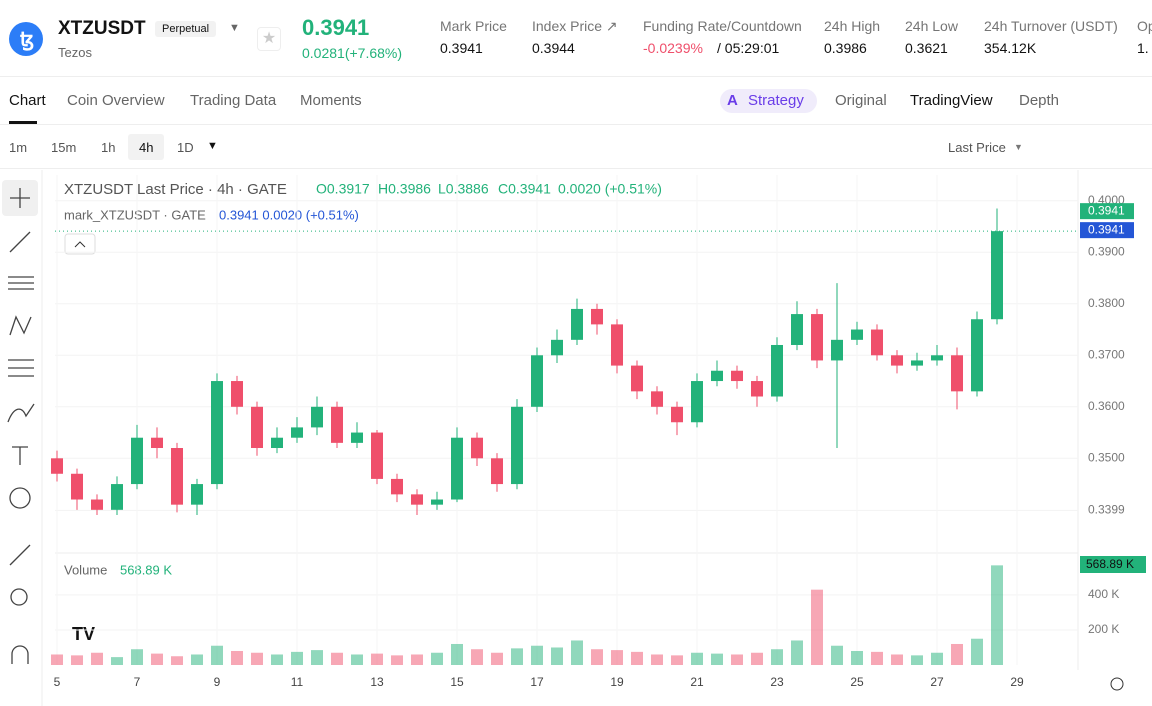  What do you see at coordinates (57, 682) in the screenshot?
I see `x-tick-label: 5` at bounding box center [57, 682].